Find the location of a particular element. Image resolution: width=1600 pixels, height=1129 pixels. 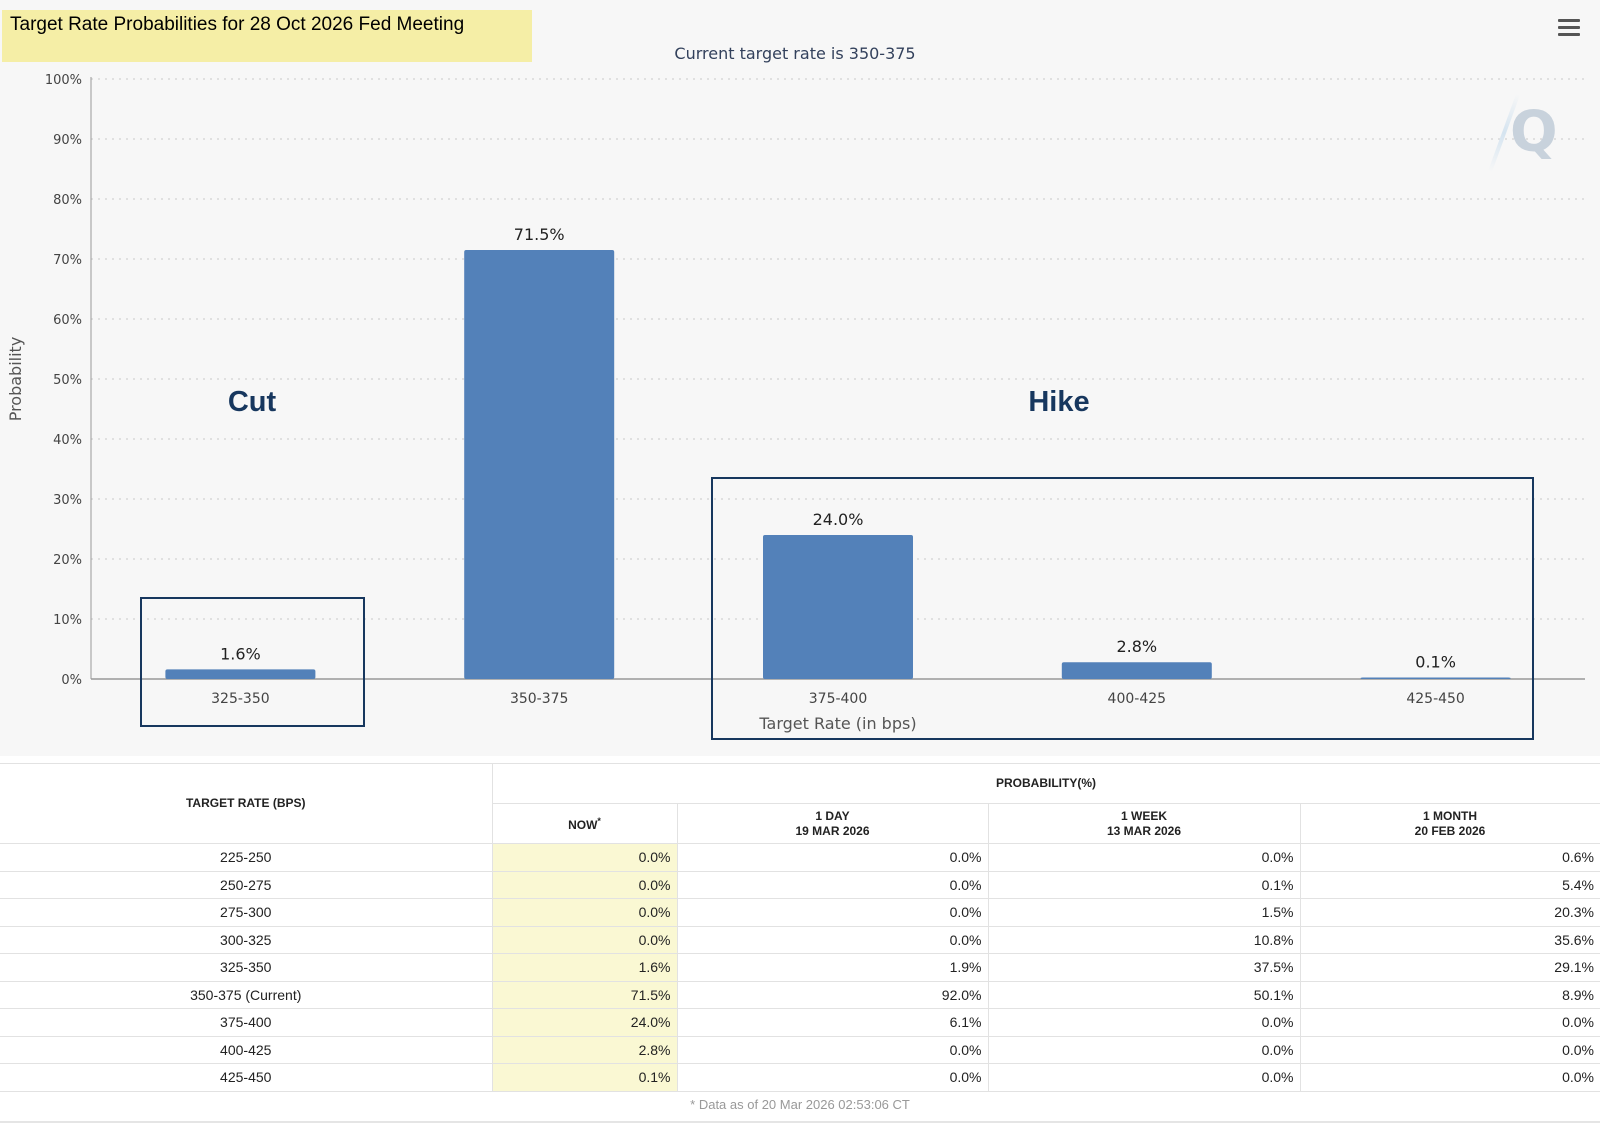

table-row: 400-425 2.8% 0.0% 0.0% 0.0% is located at coordinates (800, 1050).